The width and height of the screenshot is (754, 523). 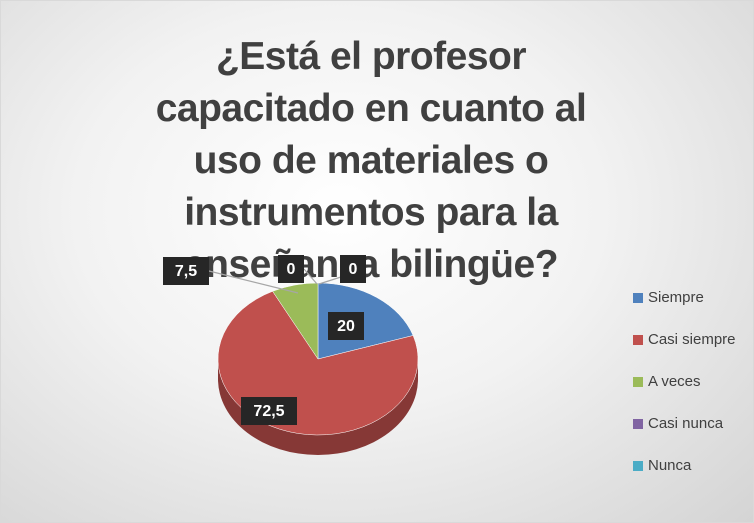 I want to click on slice, so click(x=295, y=321).